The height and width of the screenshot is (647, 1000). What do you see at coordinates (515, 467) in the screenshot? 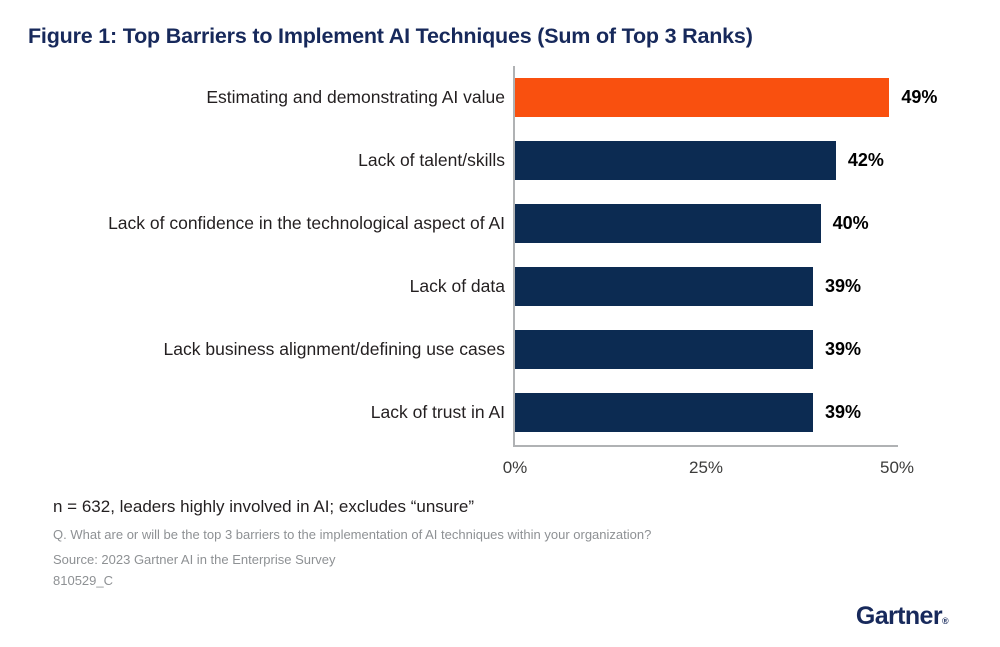
I see `x-axis-tick-label: 0%` at bounding box center [515, 467].